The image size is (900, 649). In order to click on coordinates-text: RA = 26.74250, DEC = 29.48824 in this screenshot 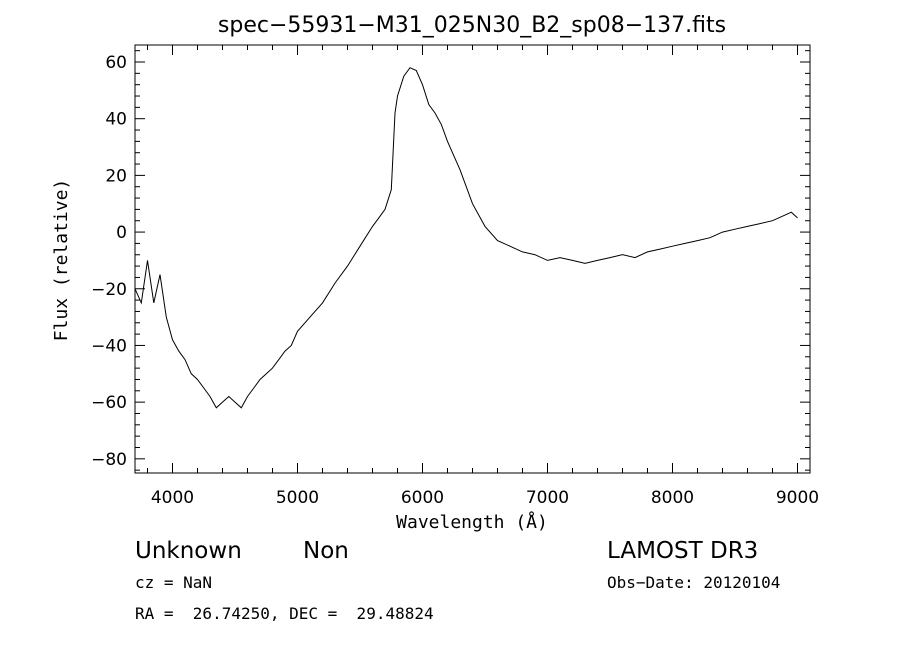, I will do `click(284, 613)`.